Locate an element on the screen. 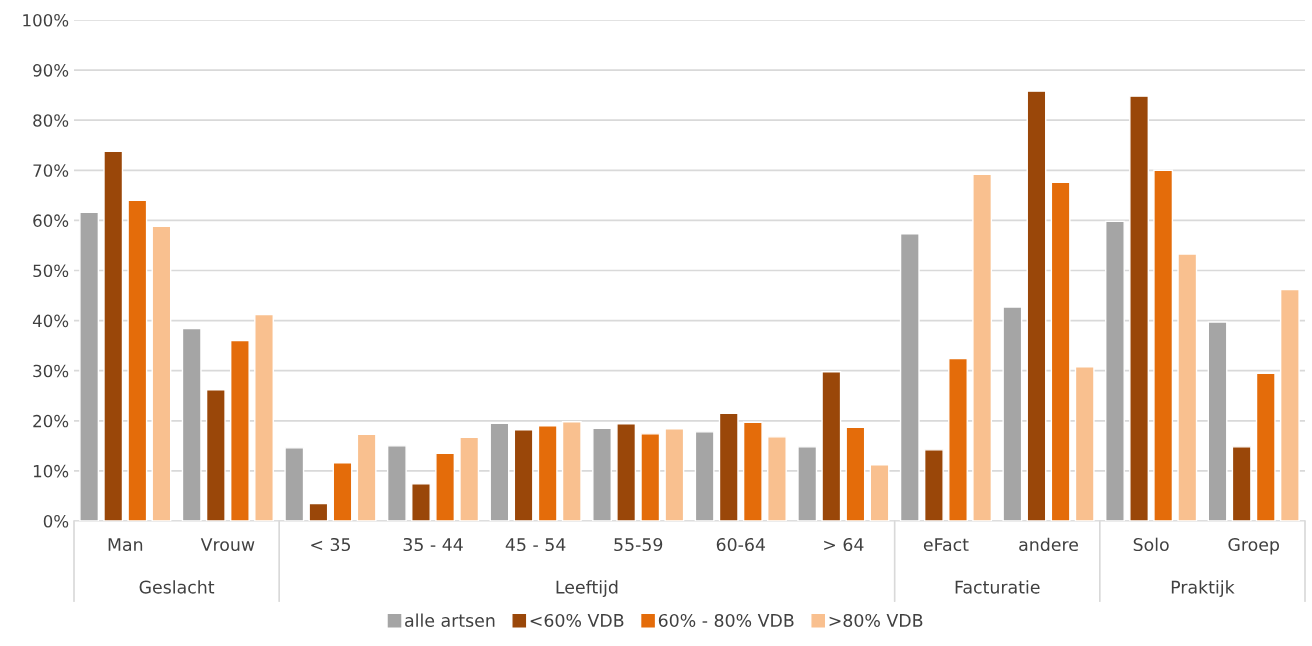 The height and width of the screenshot is (646, 1312). x-tick-label: Man is located at coordinates (125, 545).